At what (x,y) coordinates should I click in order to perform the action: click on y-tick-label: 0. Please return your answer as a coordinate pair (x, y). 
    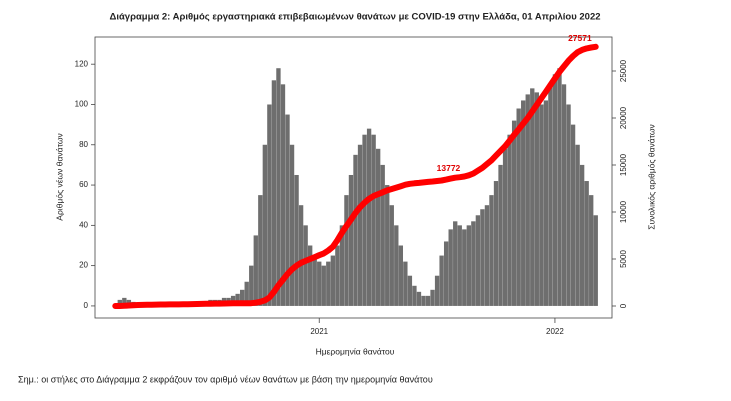
    Looking at the image, I should click on (86, 305).